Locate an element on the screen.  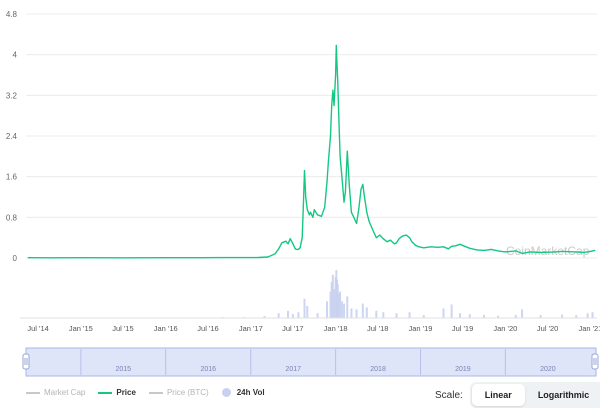
legend: Market Cap Price Price (BTC) 24h Vol is located at coordinates (152, 392).